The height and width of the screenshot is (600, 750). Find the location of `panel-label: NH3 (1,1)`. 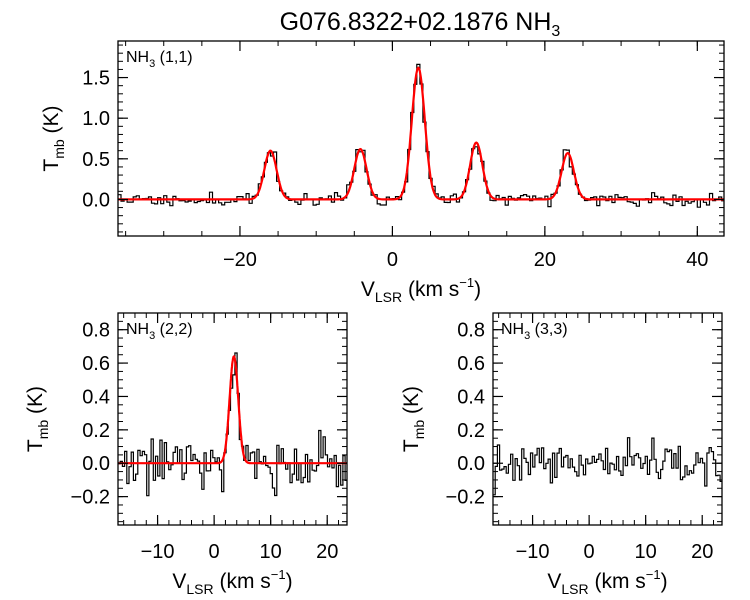

panel-label: NH3 (1,1) is located at coordinates (159, 59).